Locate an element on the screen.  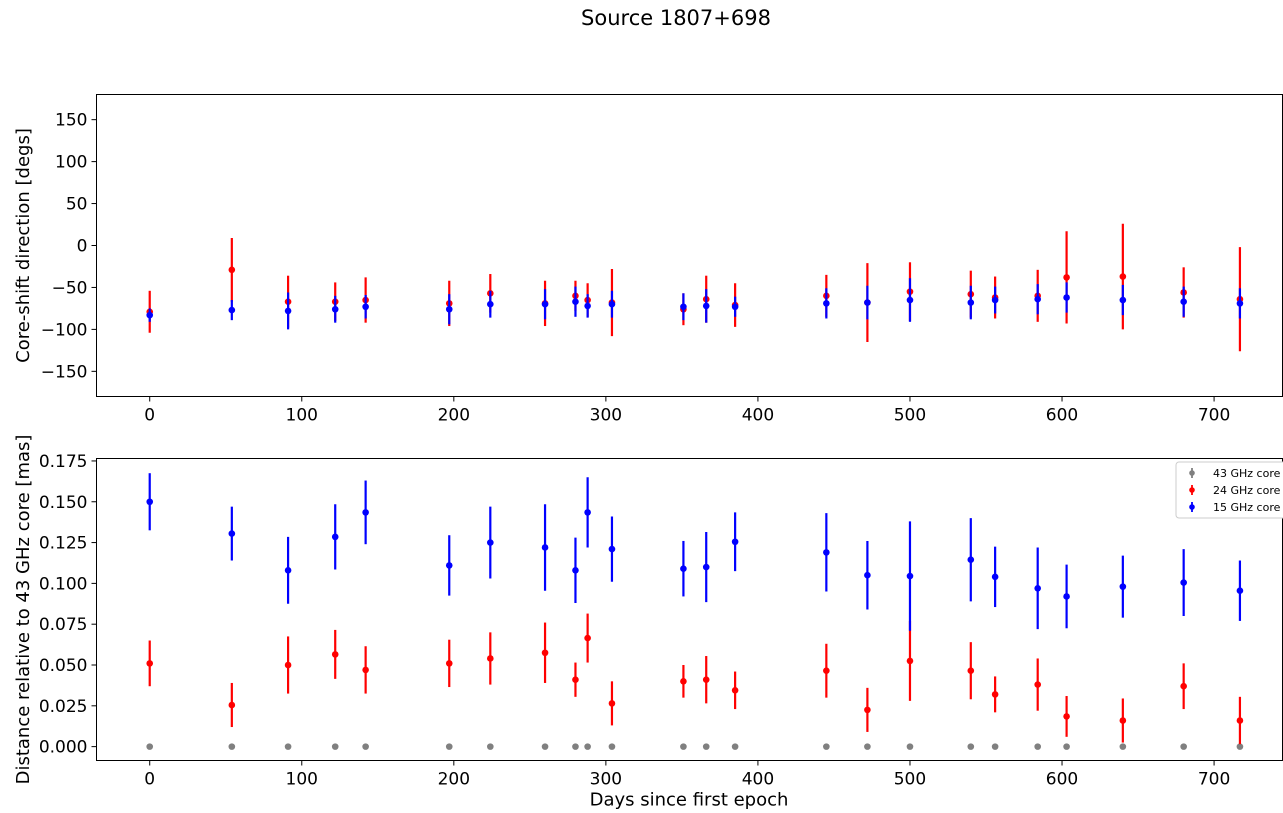
y-tick-label: 0.125 is located at coordinates (63, 544).